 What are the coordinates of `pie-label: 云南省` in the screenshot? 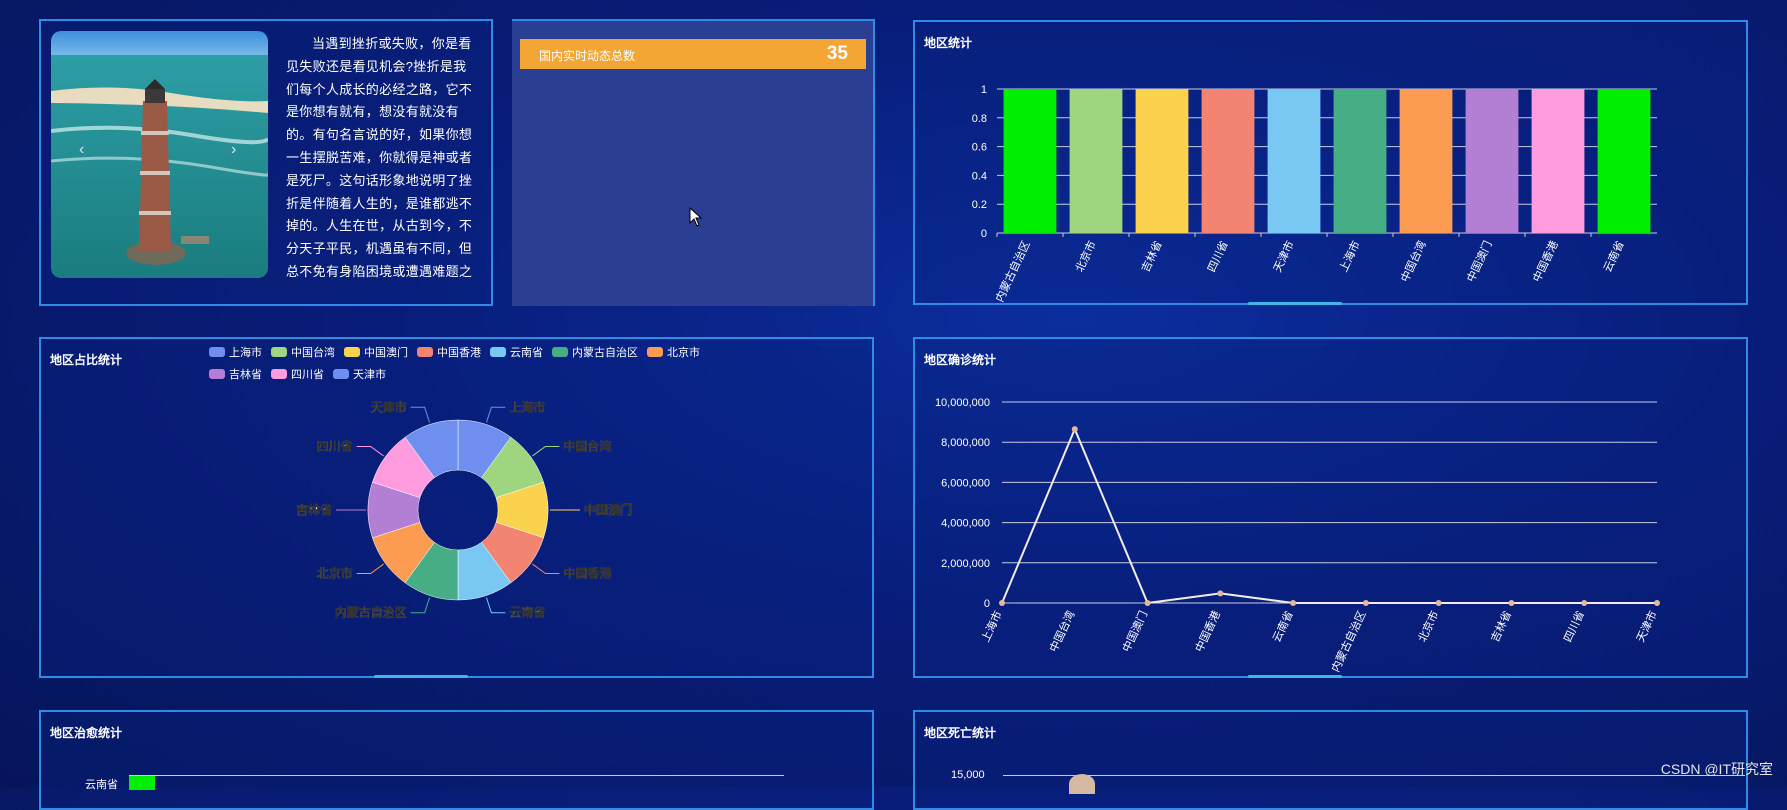 It's located at (527, 612).